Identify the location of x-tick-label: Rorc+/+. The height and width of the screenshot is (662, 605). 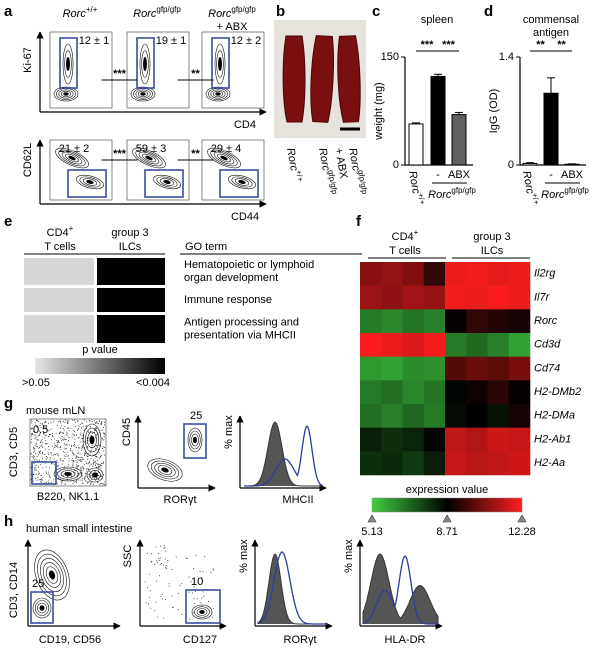
(530, 187).